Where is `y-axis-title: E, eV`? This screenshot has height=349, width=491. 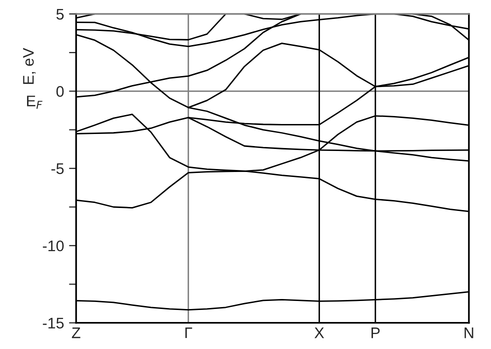 y-axis-title: E, eV is located at coordinates (29, 66).